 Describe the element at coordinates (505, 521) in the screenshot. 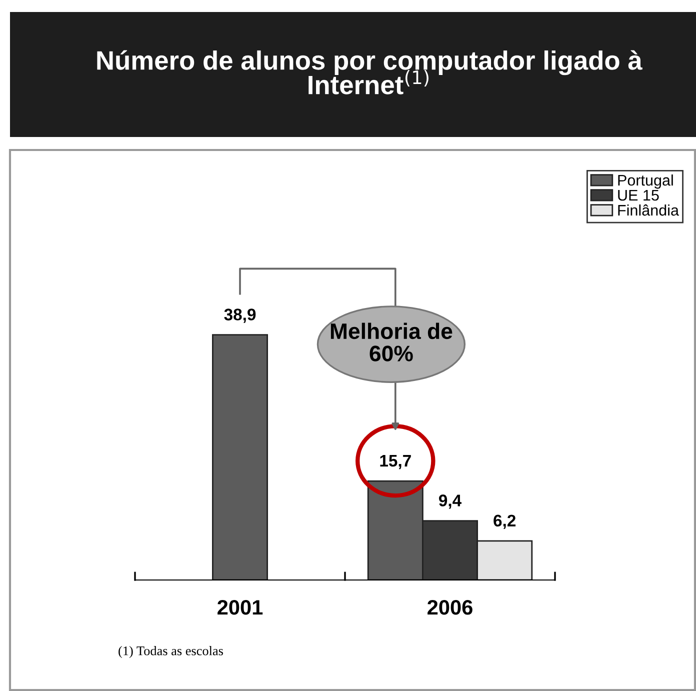

I see `data-label: 6,2` at that location.